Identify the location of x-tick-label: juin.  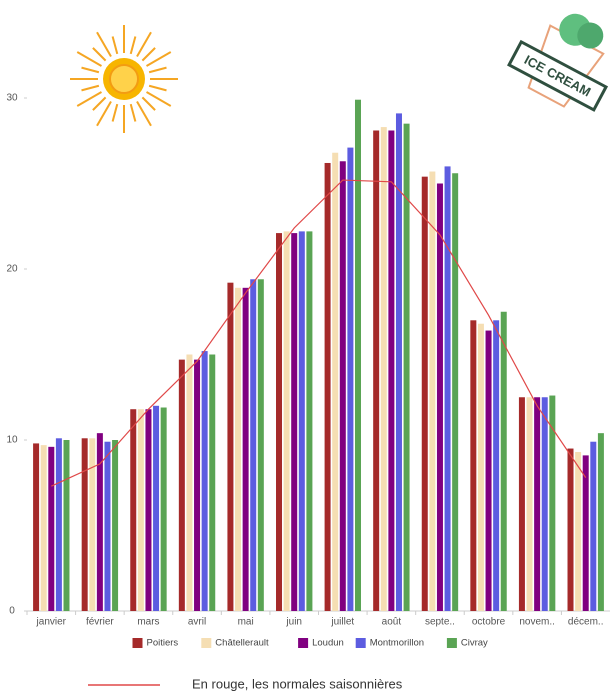
(293, 622).